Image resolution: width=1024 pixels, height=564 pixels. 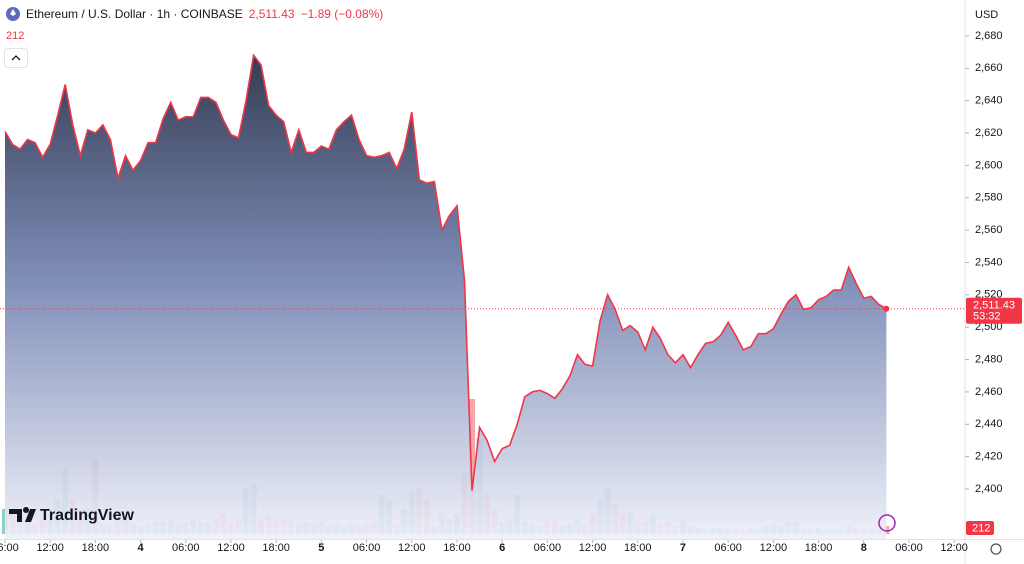 What do you see at coordinates (886, 308) in the screenshot?
I see `last-point` at bounding box center [886, 308].